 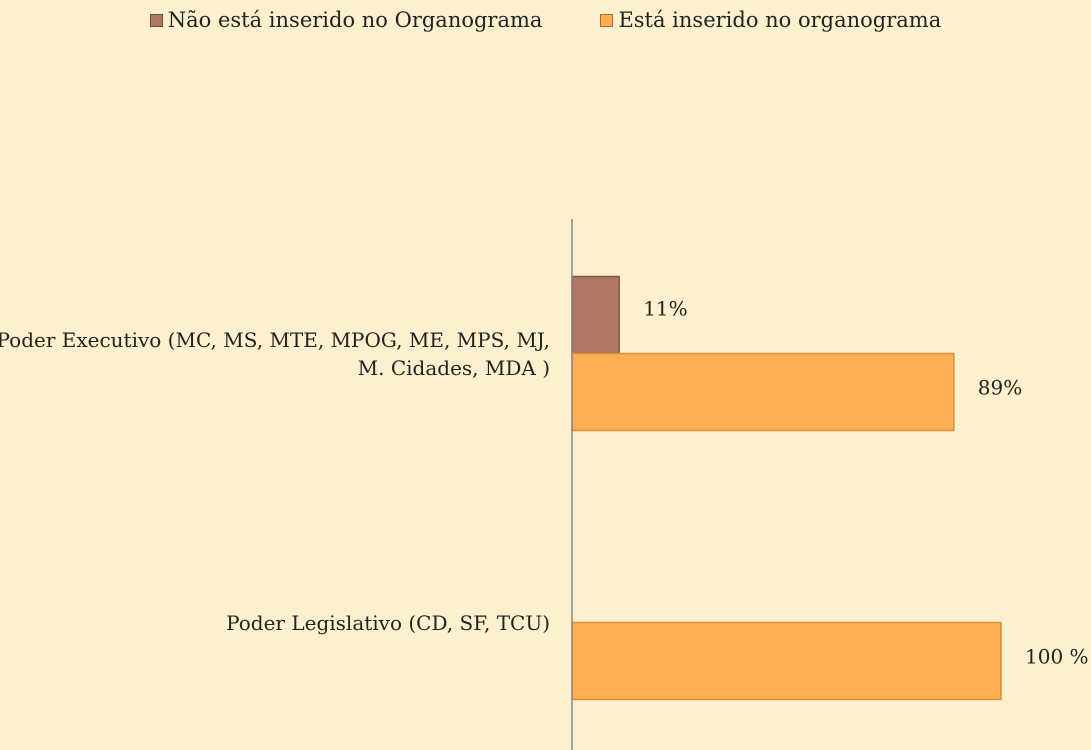 I want to click on legend-label: Está inserido no organograma, so click(x=780, y=20).